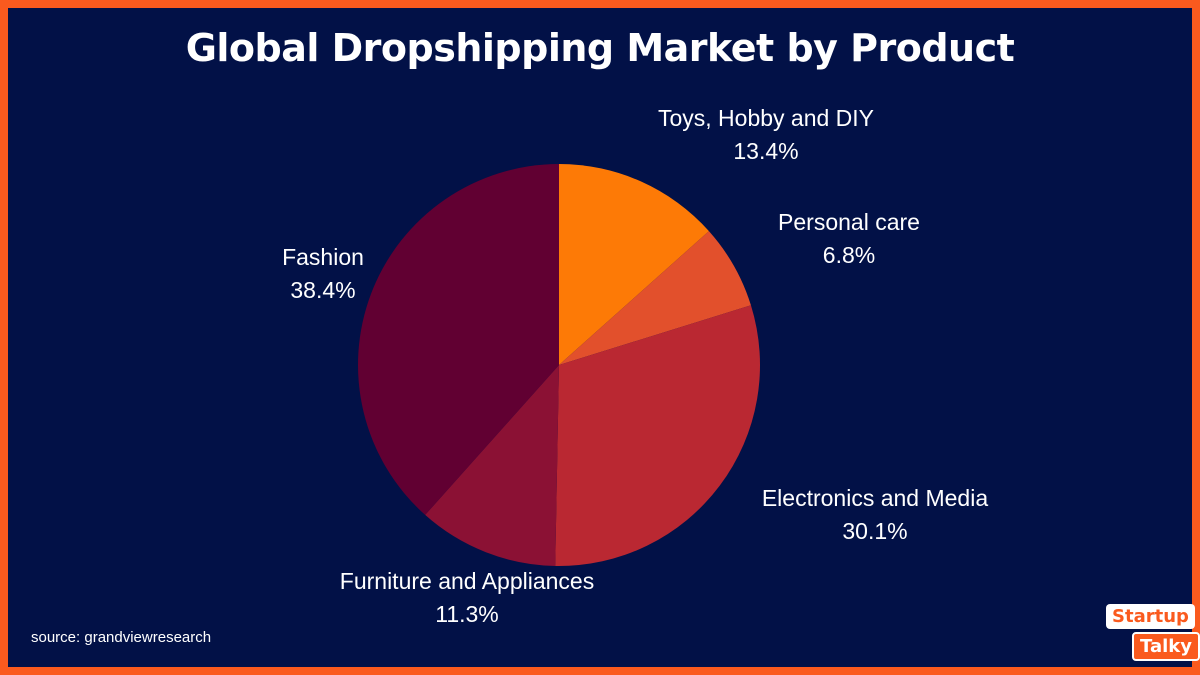  Describe the element at coordinates (849, 255) in the screenshot. I see `slice-value-label: 6.8%` at that location.